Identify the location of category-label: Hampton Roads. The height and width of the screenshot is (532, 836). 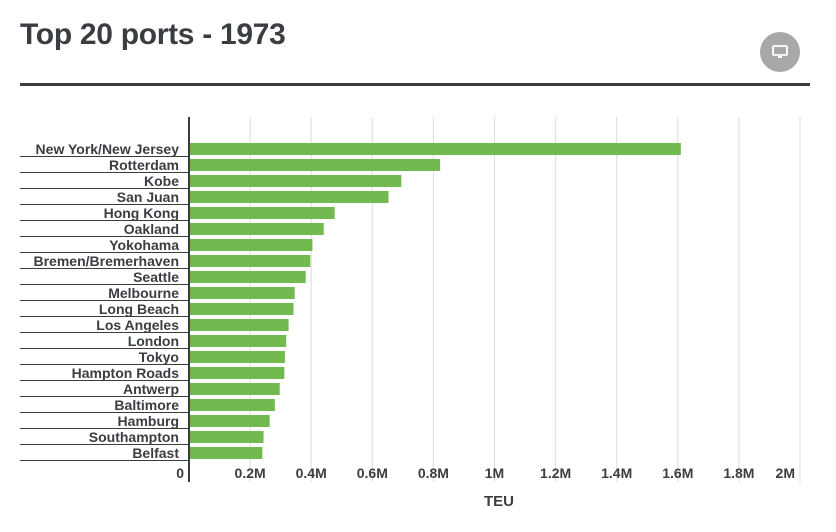
(126, 373).